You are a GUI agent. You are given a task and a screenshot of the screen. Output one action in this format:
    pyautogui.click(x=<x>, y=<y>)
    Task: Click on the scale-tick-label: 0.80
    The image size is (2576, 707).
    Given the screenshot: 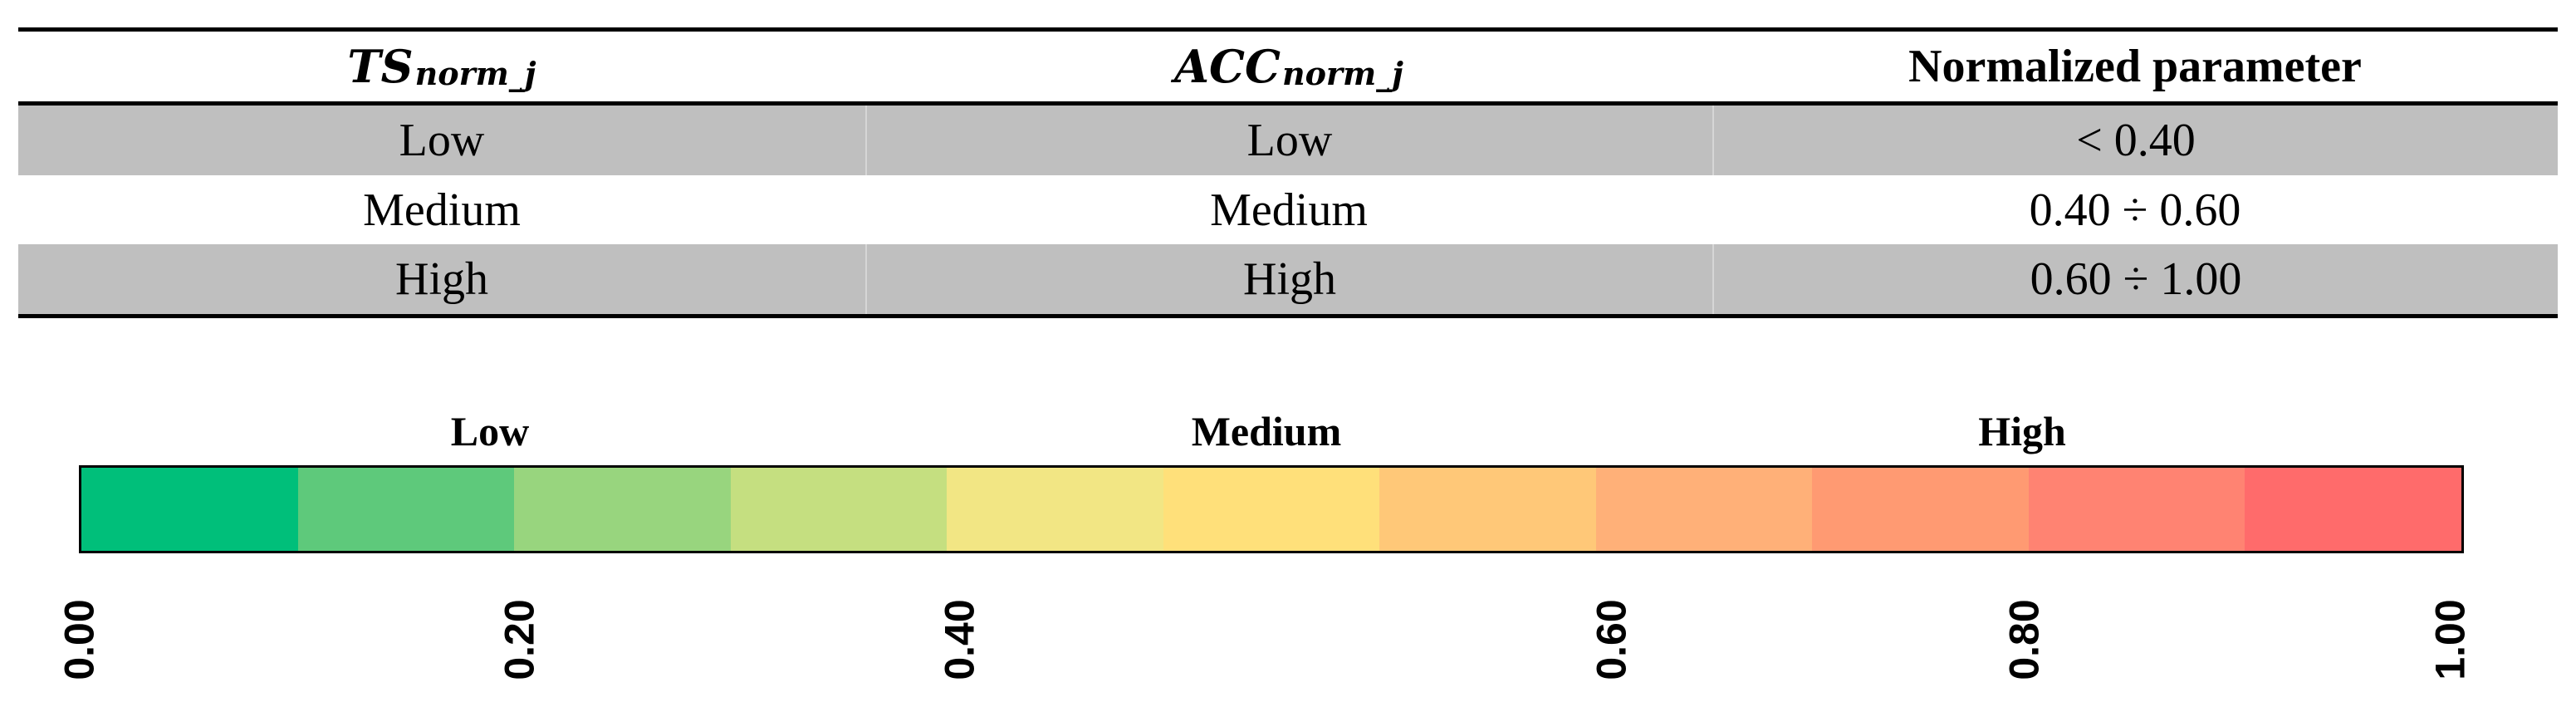 What is the action you would take?
    pyautogui.click(x=2025, y=639)
    